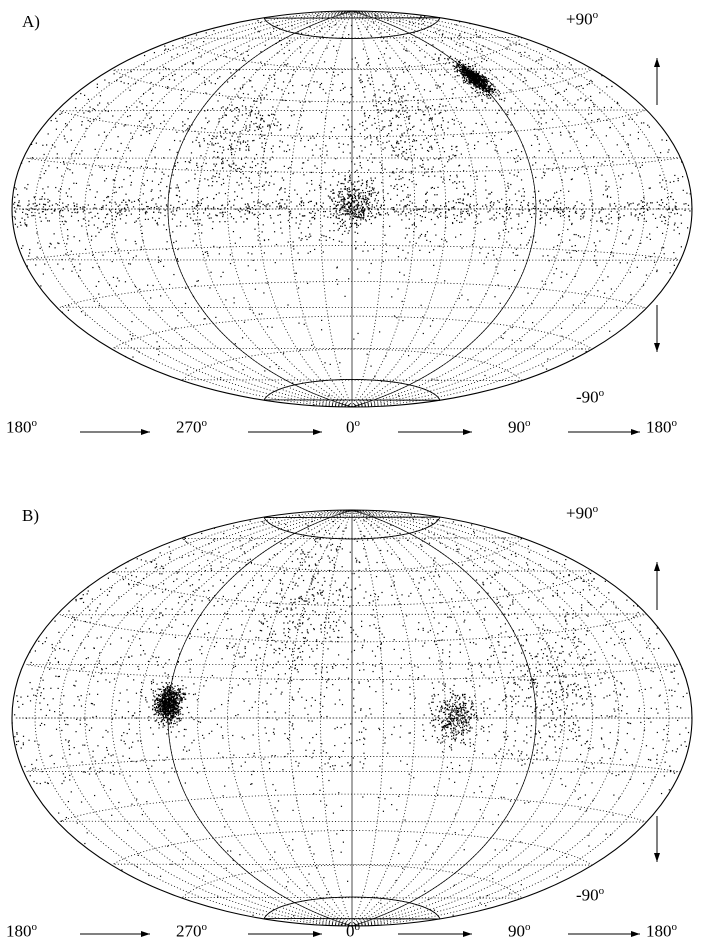 This screenshot has width=702, height=951. Describe the element at coordinates (657, 347) in the screenshot. I see `arrow-down-head` at that location.